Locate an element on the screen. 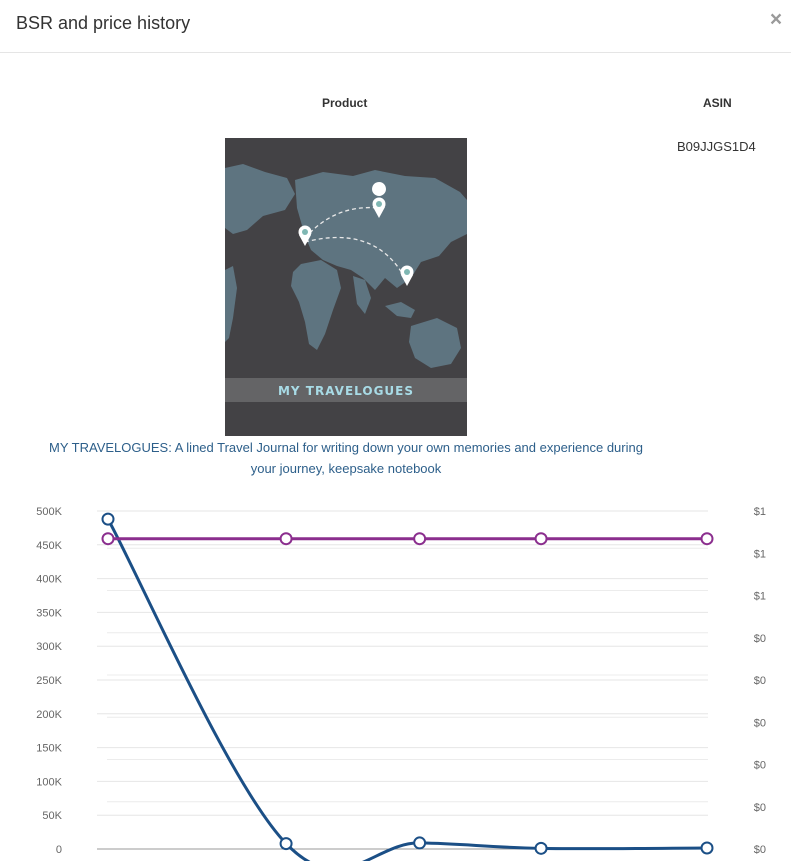 Image resolution: width=791 pixels, height=861 pixels. product-image: MY TRAVELOGUES is located at coordinates (346, 287).